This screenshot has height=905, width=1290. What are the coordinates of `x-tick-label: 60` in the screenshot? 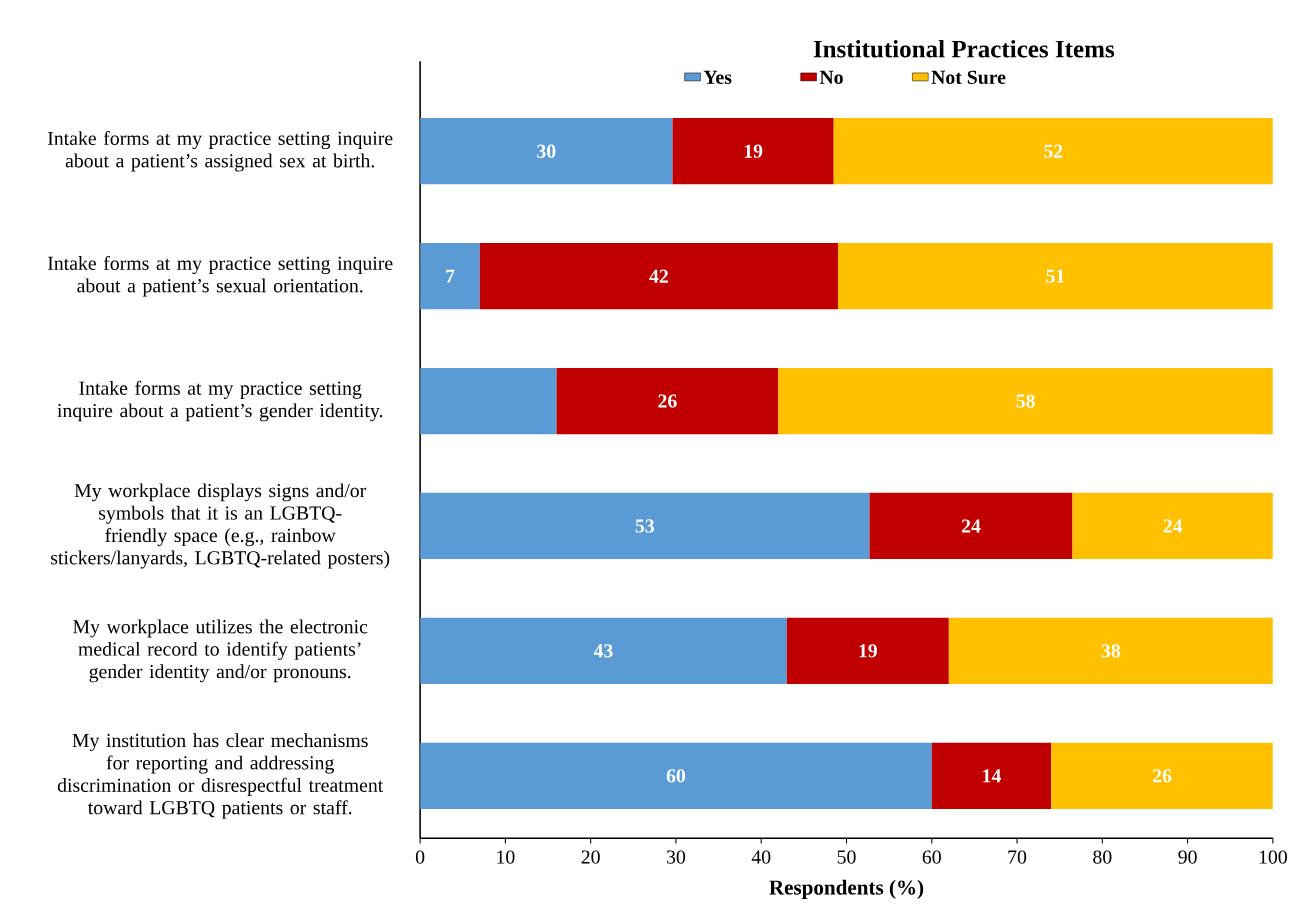 It's located at (931, 857).